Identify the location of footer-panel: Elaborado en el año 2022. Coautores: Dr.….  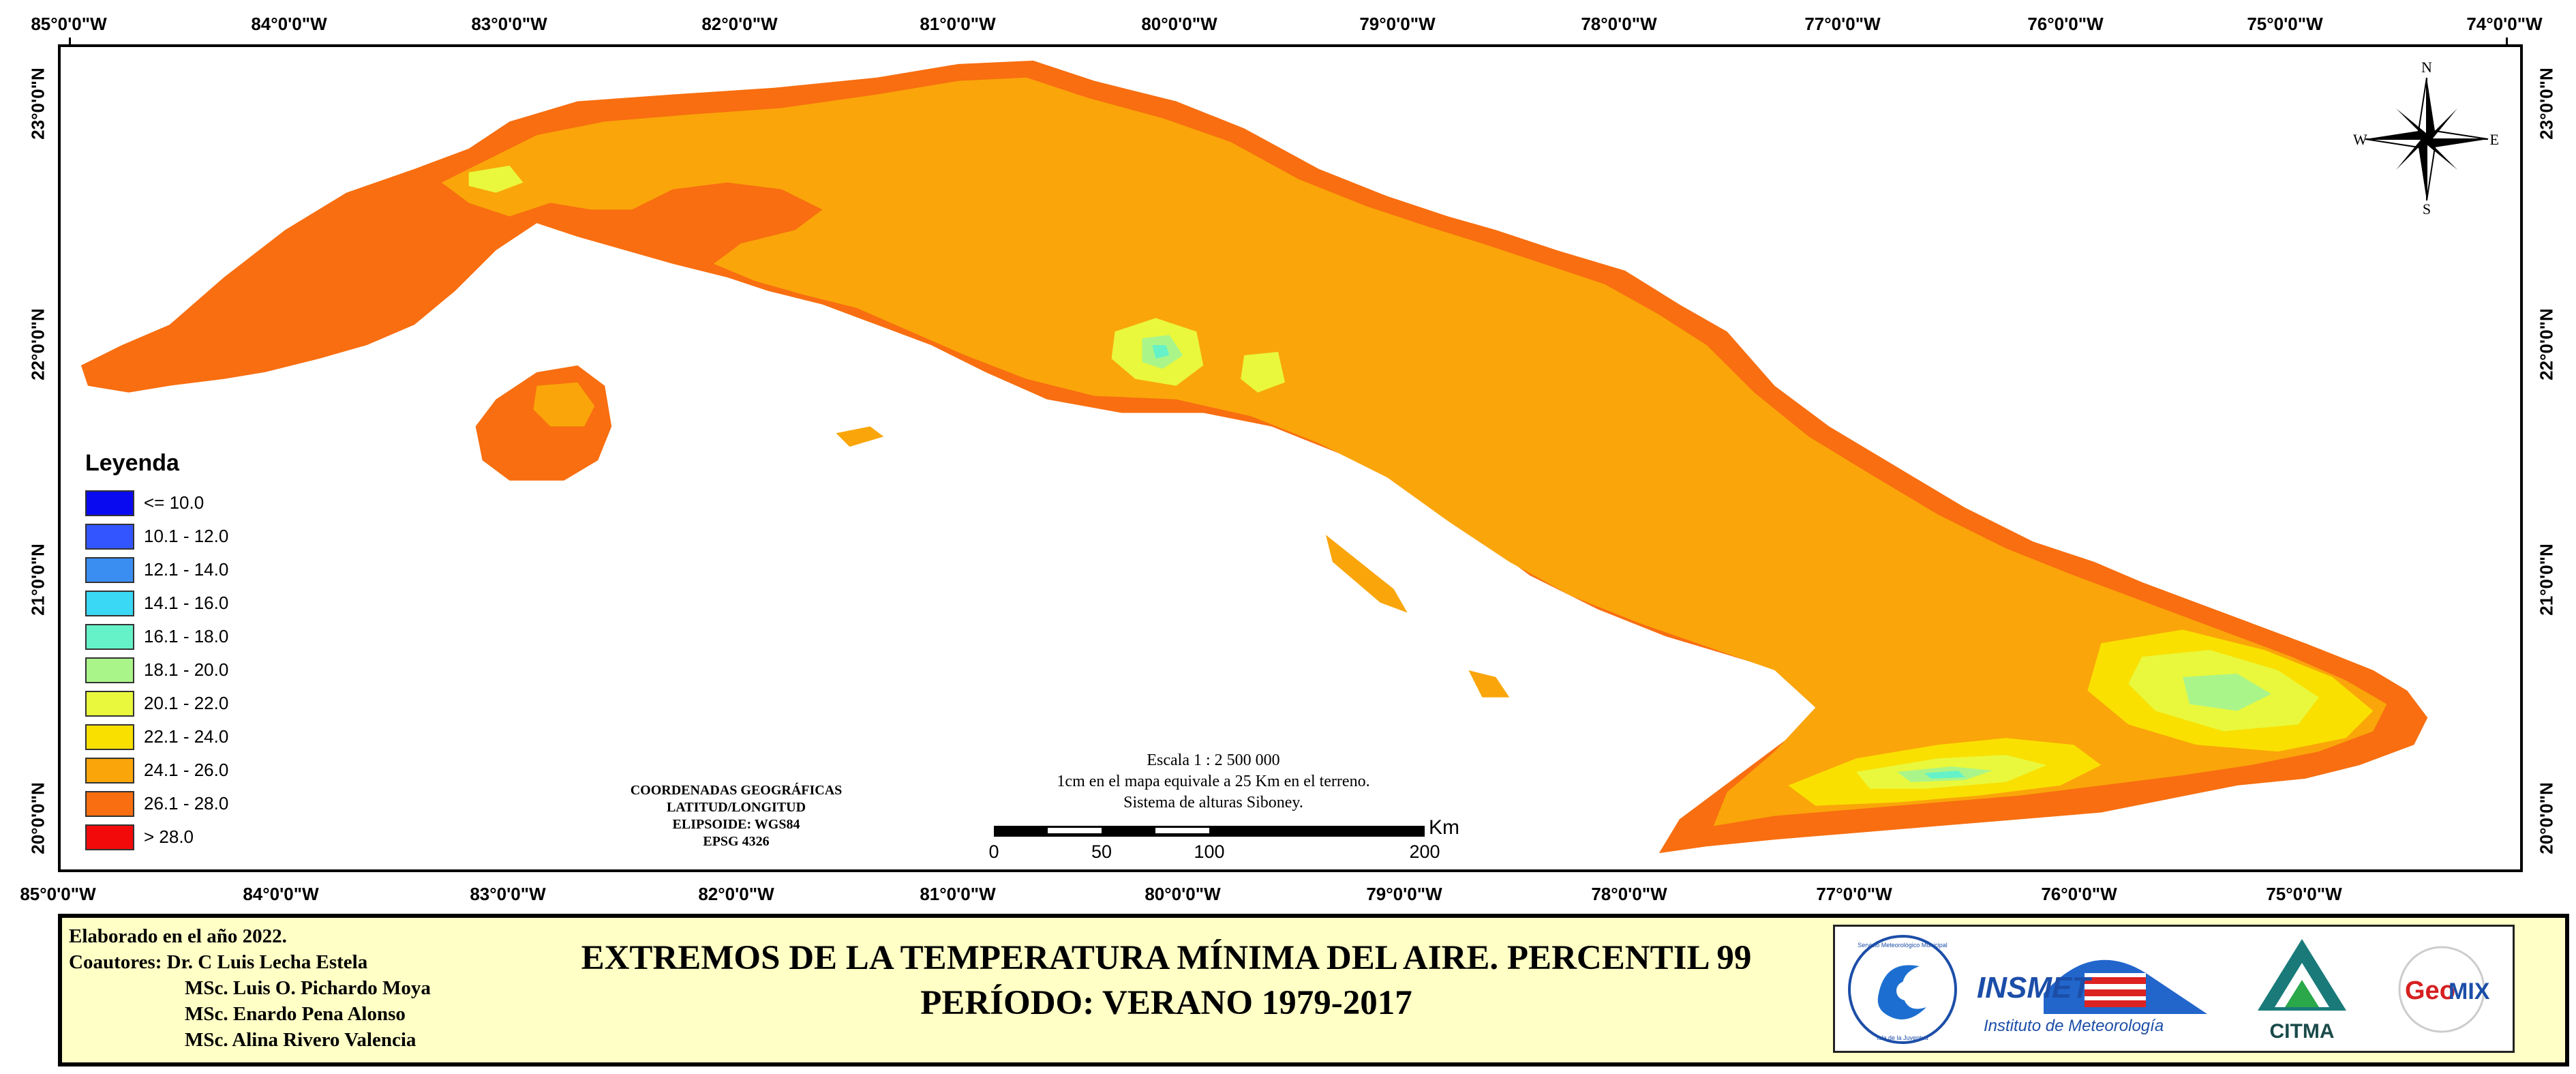
(1313, 990).